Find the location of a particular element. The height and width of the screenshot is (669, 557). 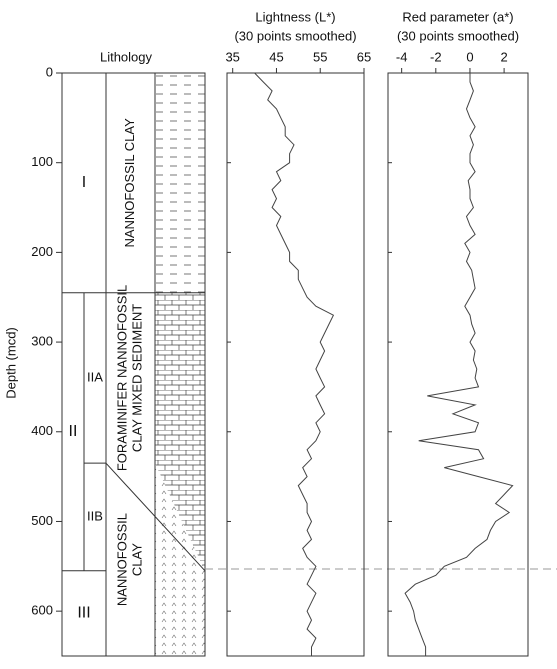

contact-line is located at coordinates (155, 517).